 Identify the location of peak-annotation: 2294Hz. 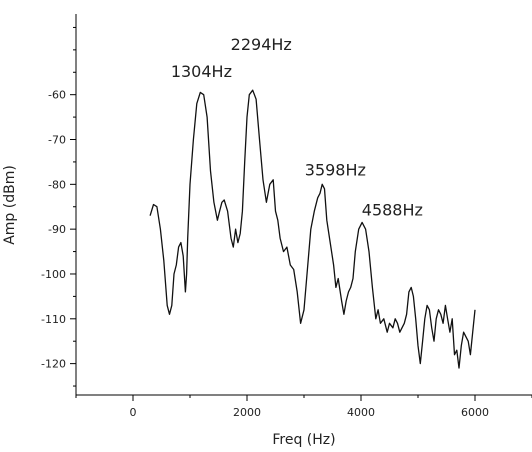
(261, 44).